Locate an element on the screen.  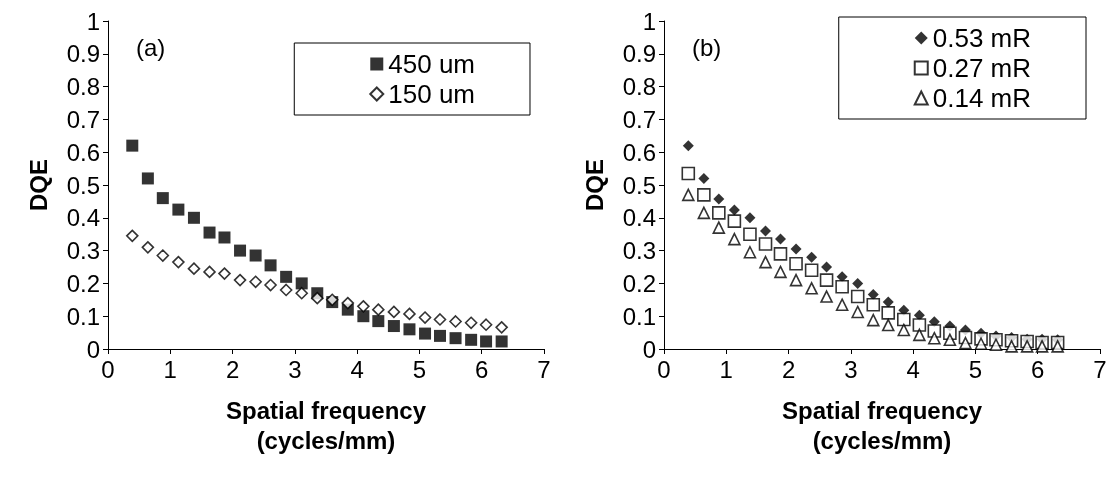
legend-label: 450 um is located at coordinates (432, 64).